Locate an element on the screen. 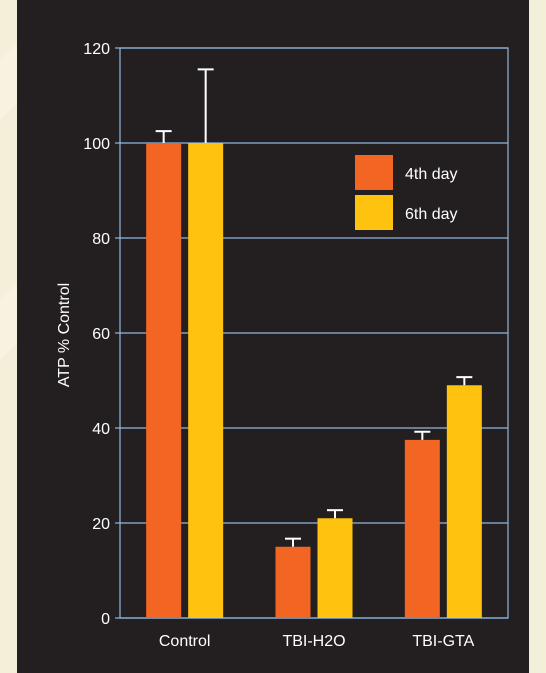 Image resolution: width=546 pixels, height=673 pixels. x-tick-label: TBI-GTA is located at coordinates (443, 641).